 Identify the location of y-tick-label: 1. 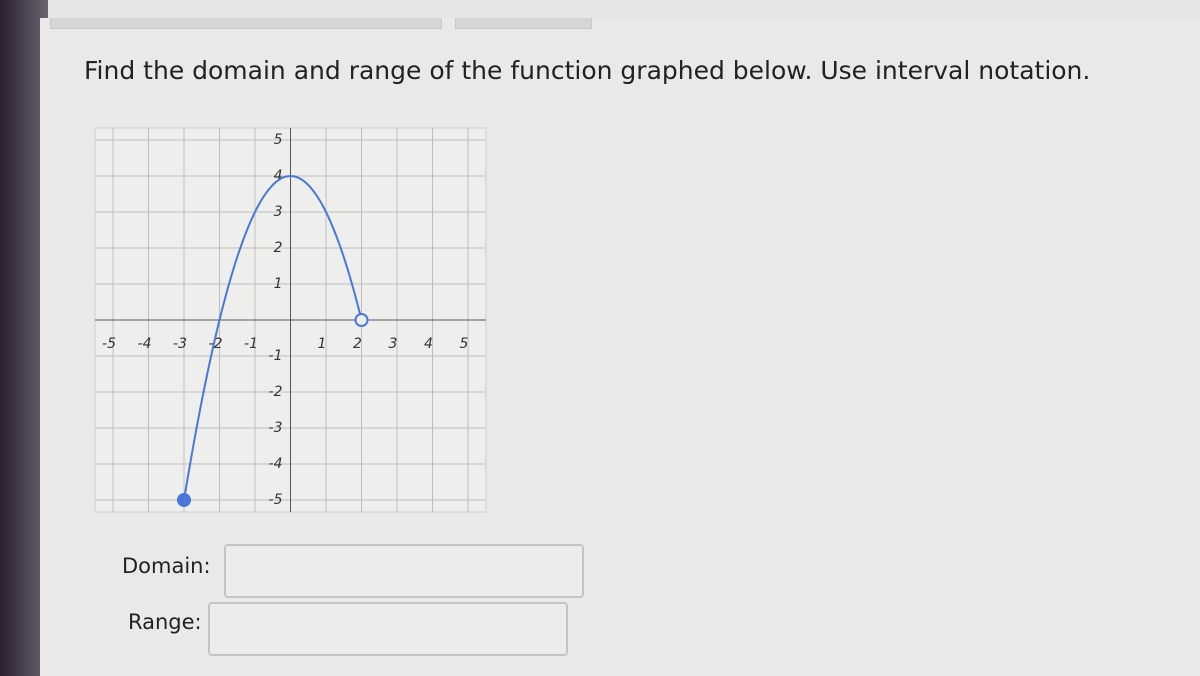
(278, 284).